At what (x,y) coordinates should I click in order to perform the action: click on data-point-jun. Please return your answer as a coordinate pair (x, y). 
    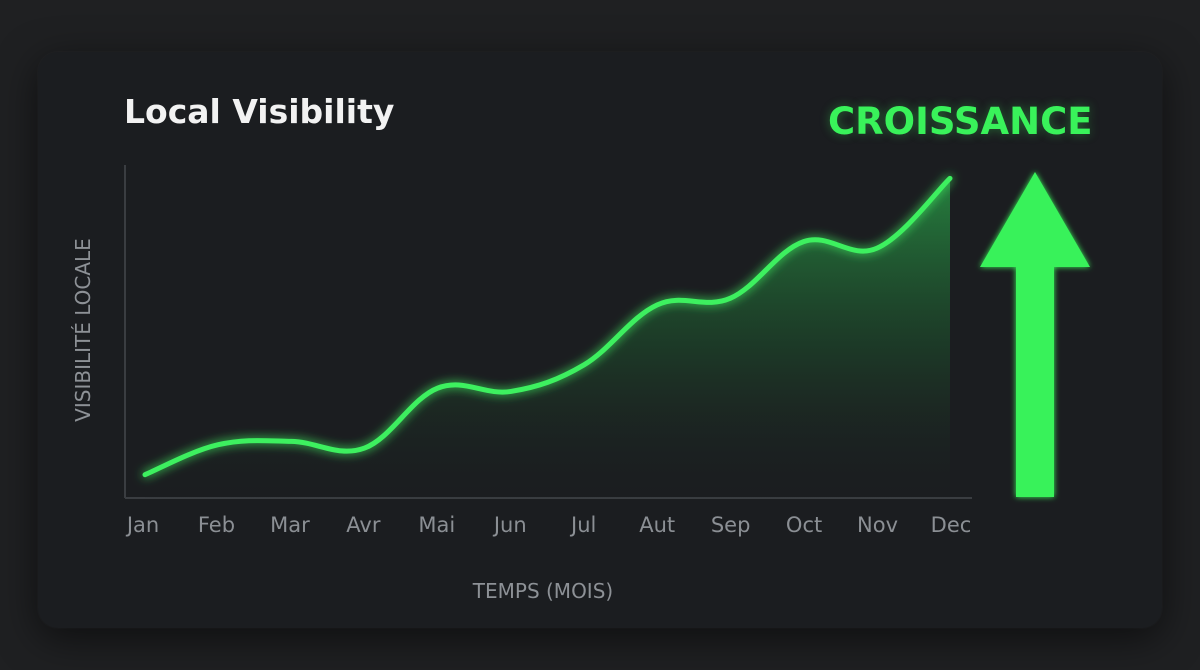
    Looking at the image, I should click on (511, 391).